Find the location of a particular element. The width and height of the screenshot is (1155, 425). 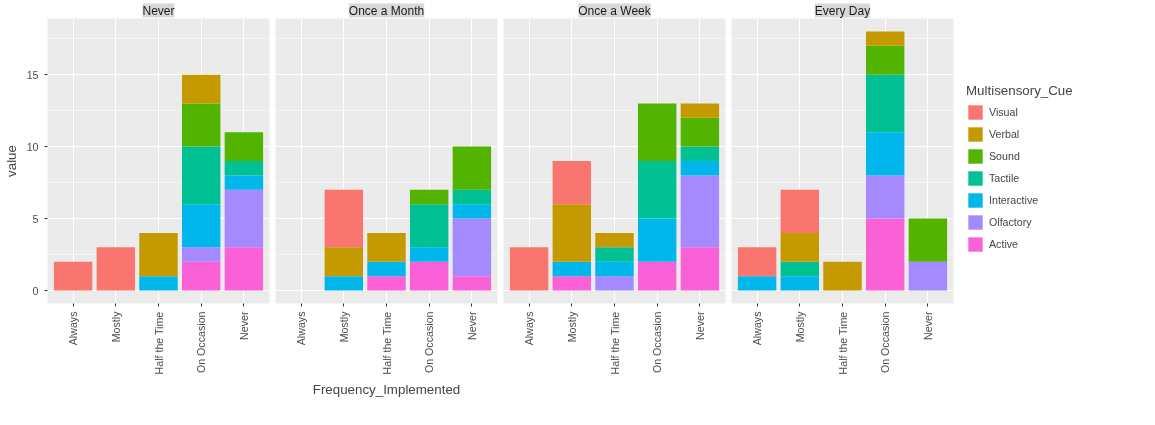

chart-title: Every Day is located at coordinates (842, 10).